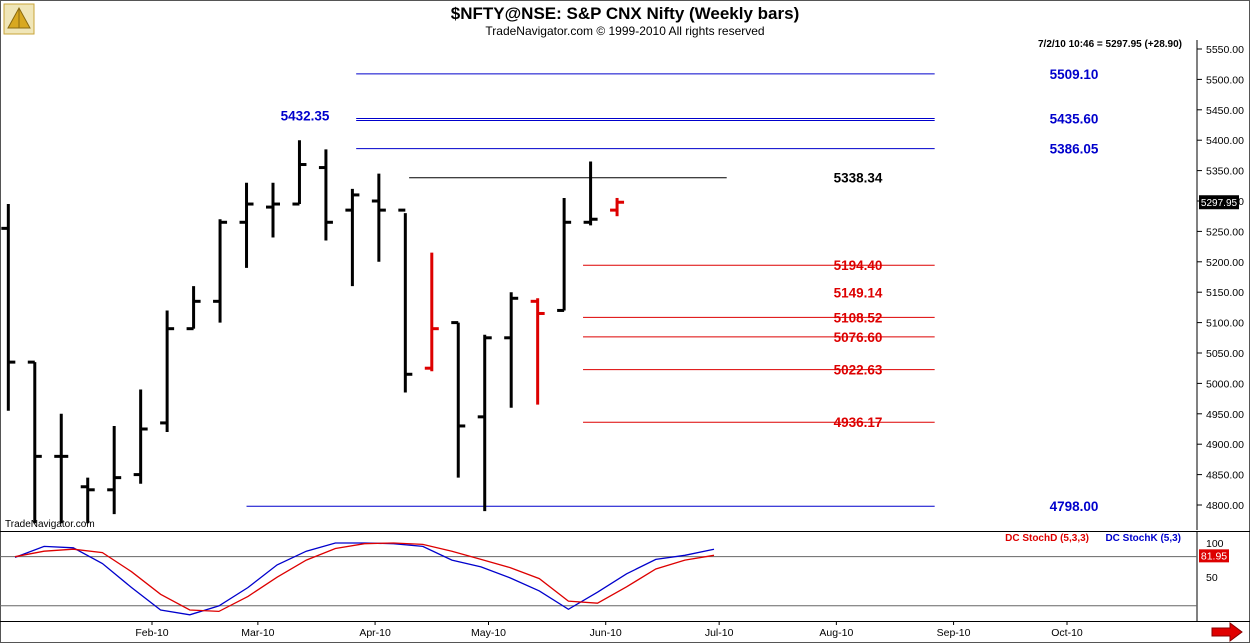  What do you see at coordinates (1212, 578) in the screenshot?
I see `oscillator-tick-label: 50` at bounding box center [1212, 578].